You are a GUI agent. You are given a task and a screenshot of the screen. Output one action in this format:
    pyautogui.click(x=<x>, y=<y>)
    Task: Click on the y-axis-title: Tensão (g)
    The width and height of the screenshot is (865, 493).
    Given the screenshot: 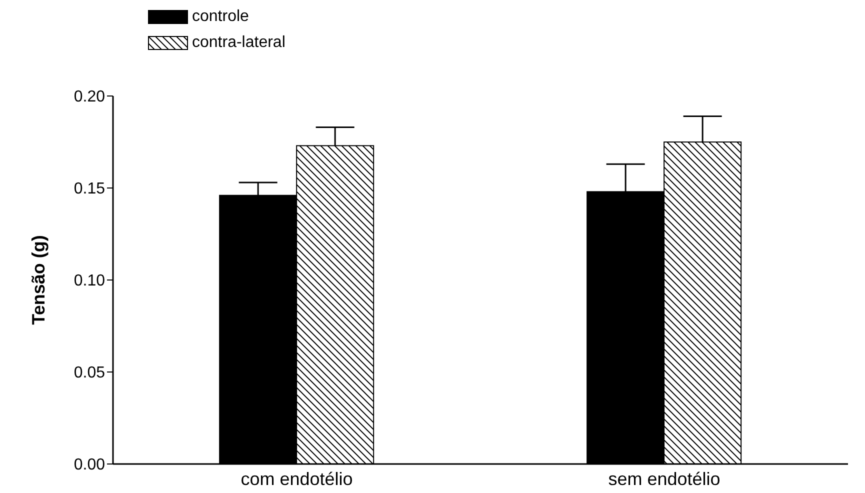 What is the action you would take?
    pyautogui.click(x=38, y=280)
    